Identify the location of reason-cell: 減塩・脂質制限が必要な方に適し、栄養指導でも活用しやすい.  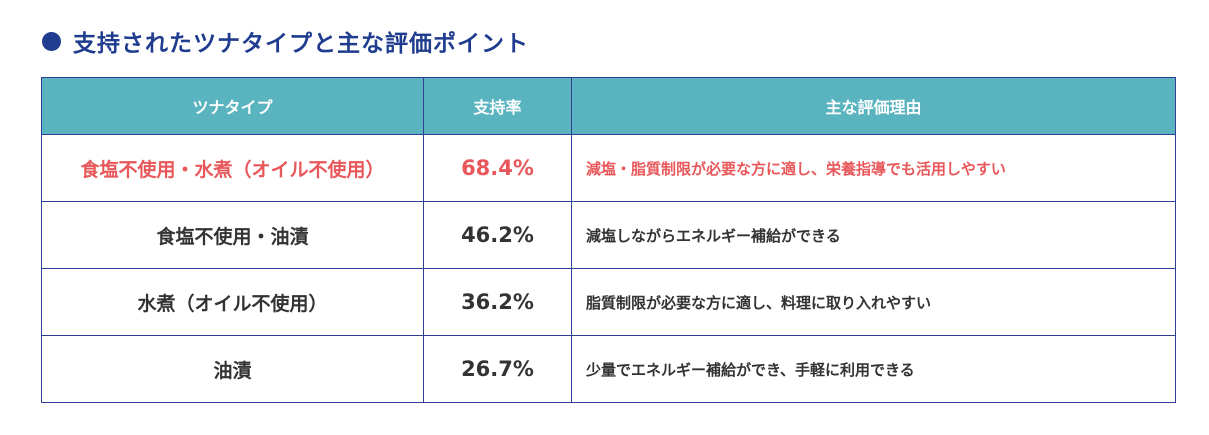
(873, 168).